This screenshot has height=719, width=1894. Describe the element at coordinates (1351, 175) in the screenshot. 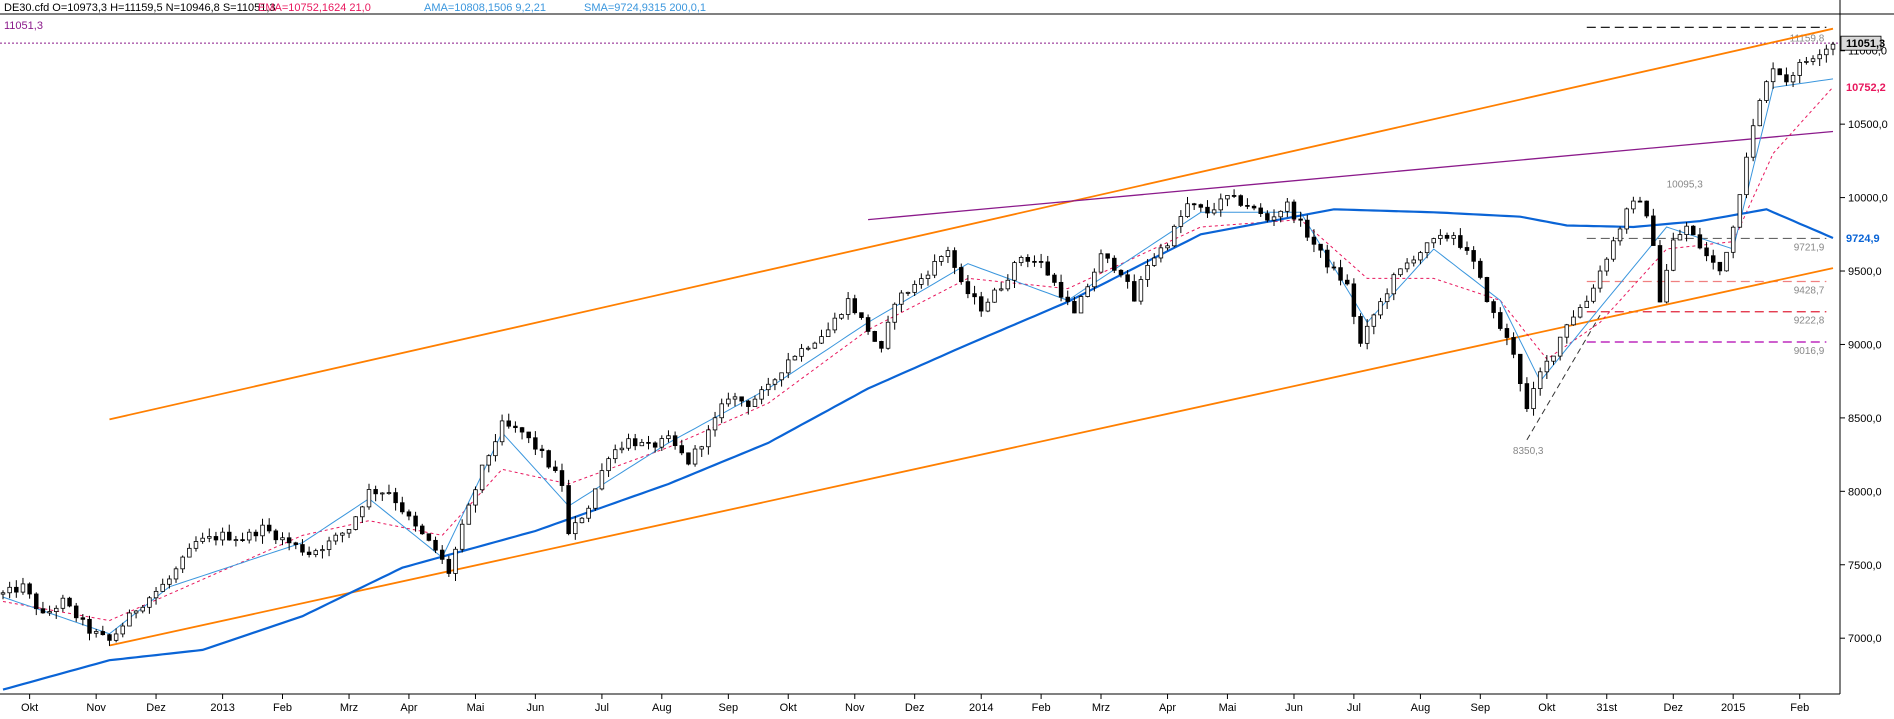

I see `resistance-line` at that location.